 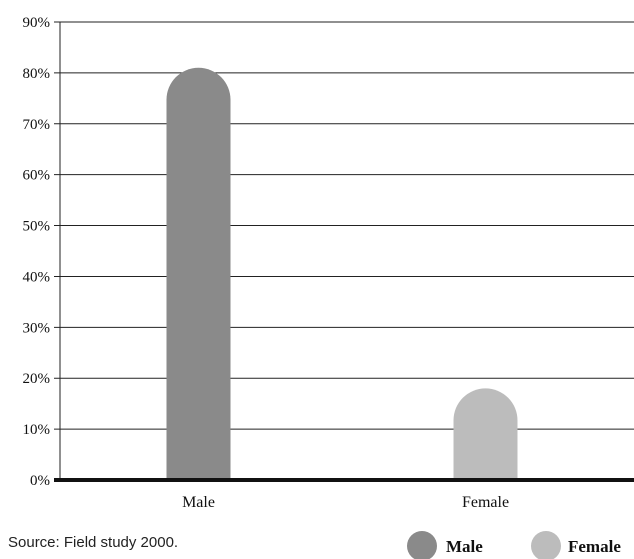 What do you see at coordinates (37, 430) in the screenshot?
I see `y-tick-label-10: 10%` at bounding box center [37, 430].